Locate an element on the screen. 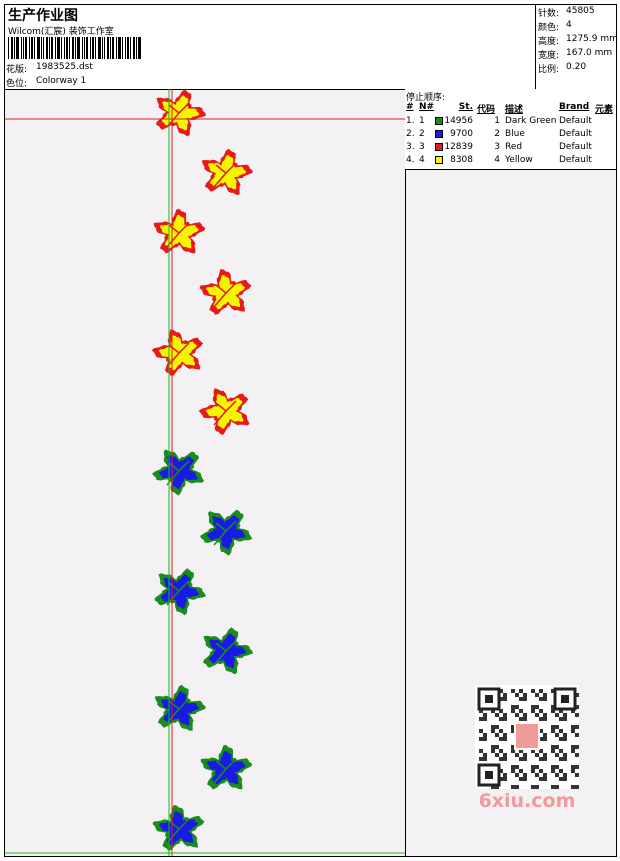 The image size is (620, 861). row-index: 1. is located at coordinates (410, 121).